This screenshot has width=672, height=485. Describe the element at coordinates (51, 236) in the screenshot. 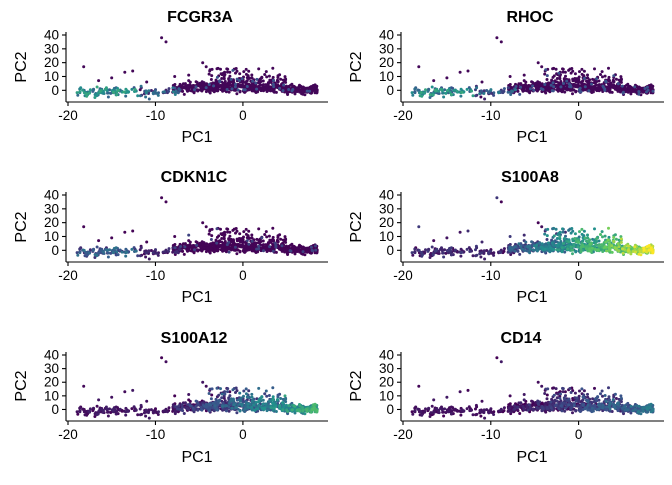

I see `y-tick-label: 10` at that location.